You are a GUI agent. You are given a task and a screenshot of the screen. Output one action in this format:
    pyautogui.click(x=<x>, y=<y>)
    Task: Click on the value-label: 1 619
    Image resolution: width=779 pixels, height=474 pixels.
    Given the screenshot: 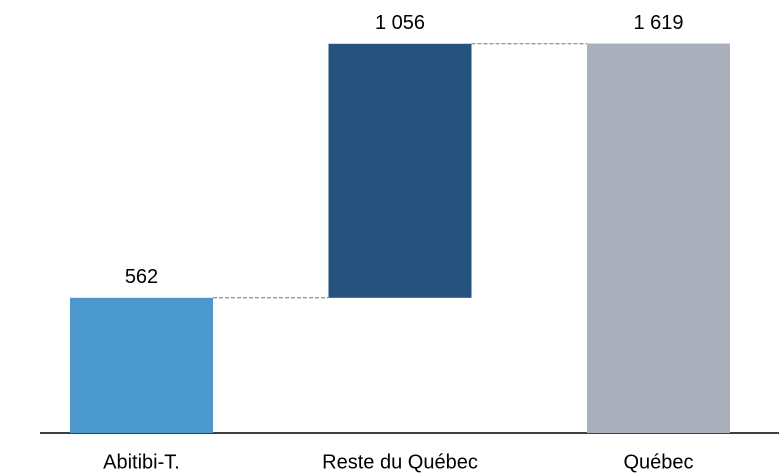 What is the action you would take?
    pyautogui.click(x=658, y=23)
    